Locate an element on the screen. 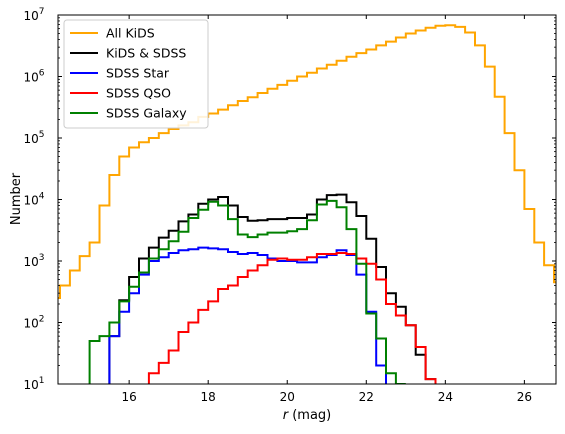 The image size is (565, 434). legend-label: SDSS Galaxy is located at coordinates (146, 113).